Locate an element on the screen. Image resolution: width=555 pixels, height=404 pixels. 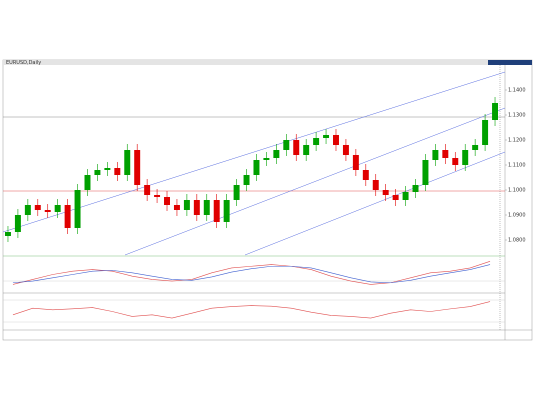
y-tick-label: 1.1200 is located at coordinates (517, 141).